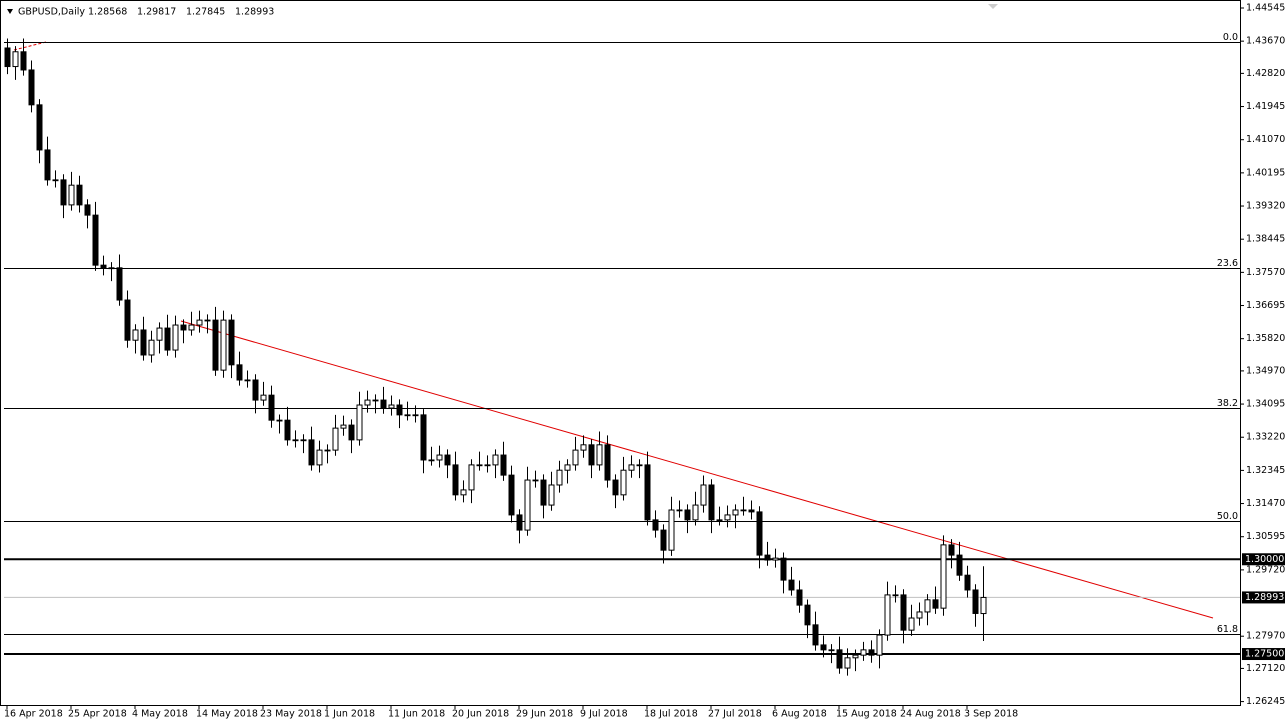 This screenshot has height=727, width=1287. I want to click on y-tick-label: 1.43670, so click(1265, 41).